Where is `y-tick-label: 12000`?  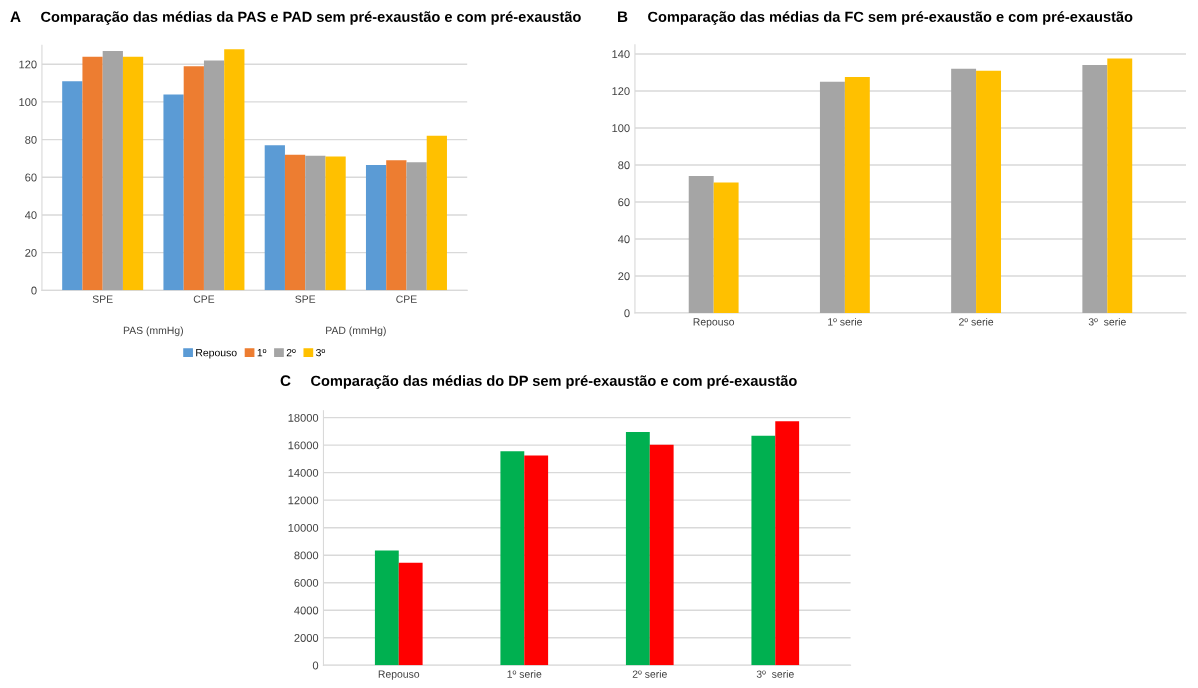
y-tick-label: 12000 is located at coordinates (303, 500).